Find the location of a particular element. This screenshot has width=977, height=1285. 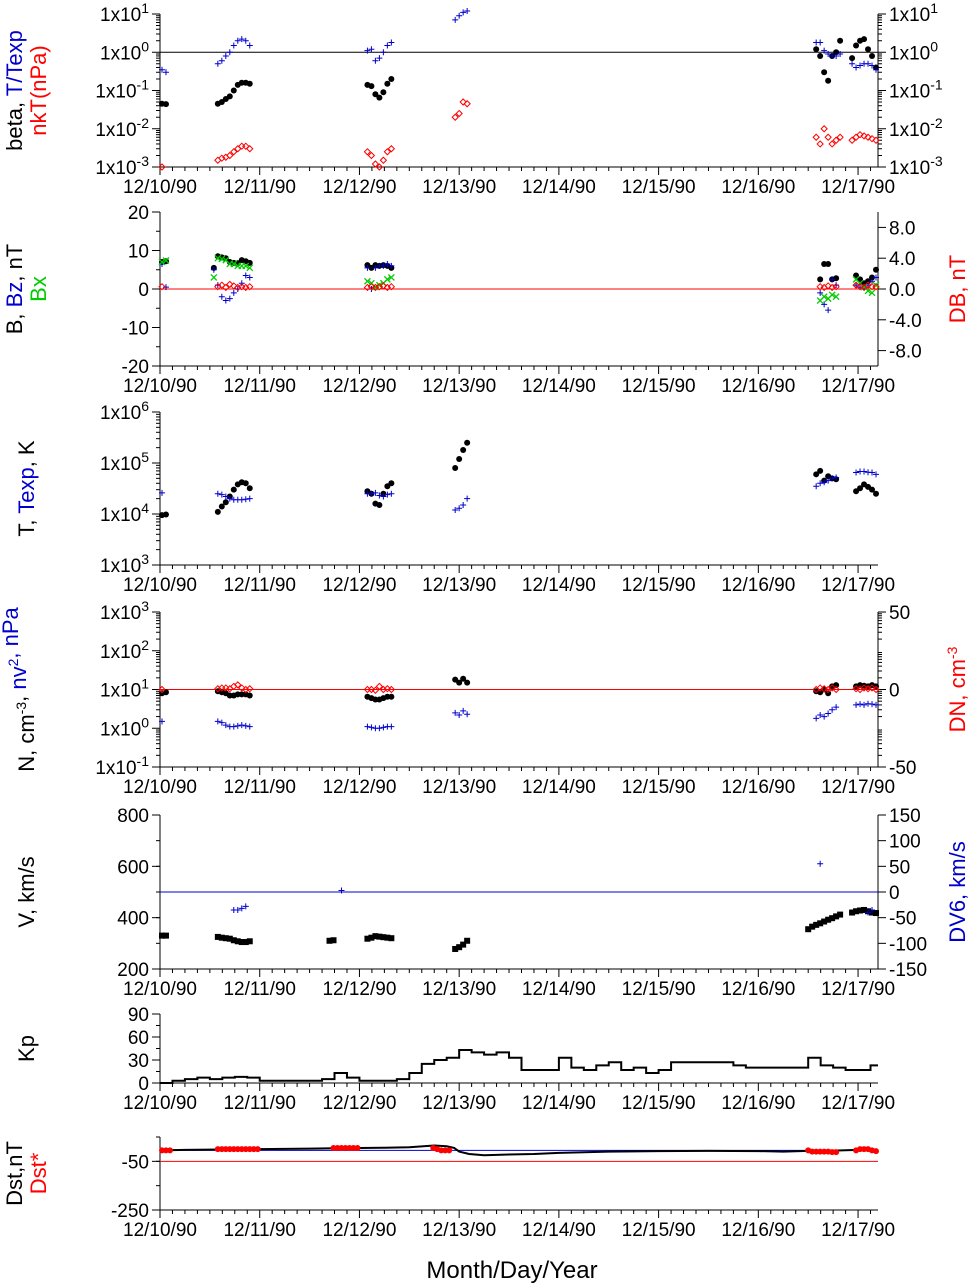

y-right-tick-label: -8.0 is located at coordinates (905, 352).